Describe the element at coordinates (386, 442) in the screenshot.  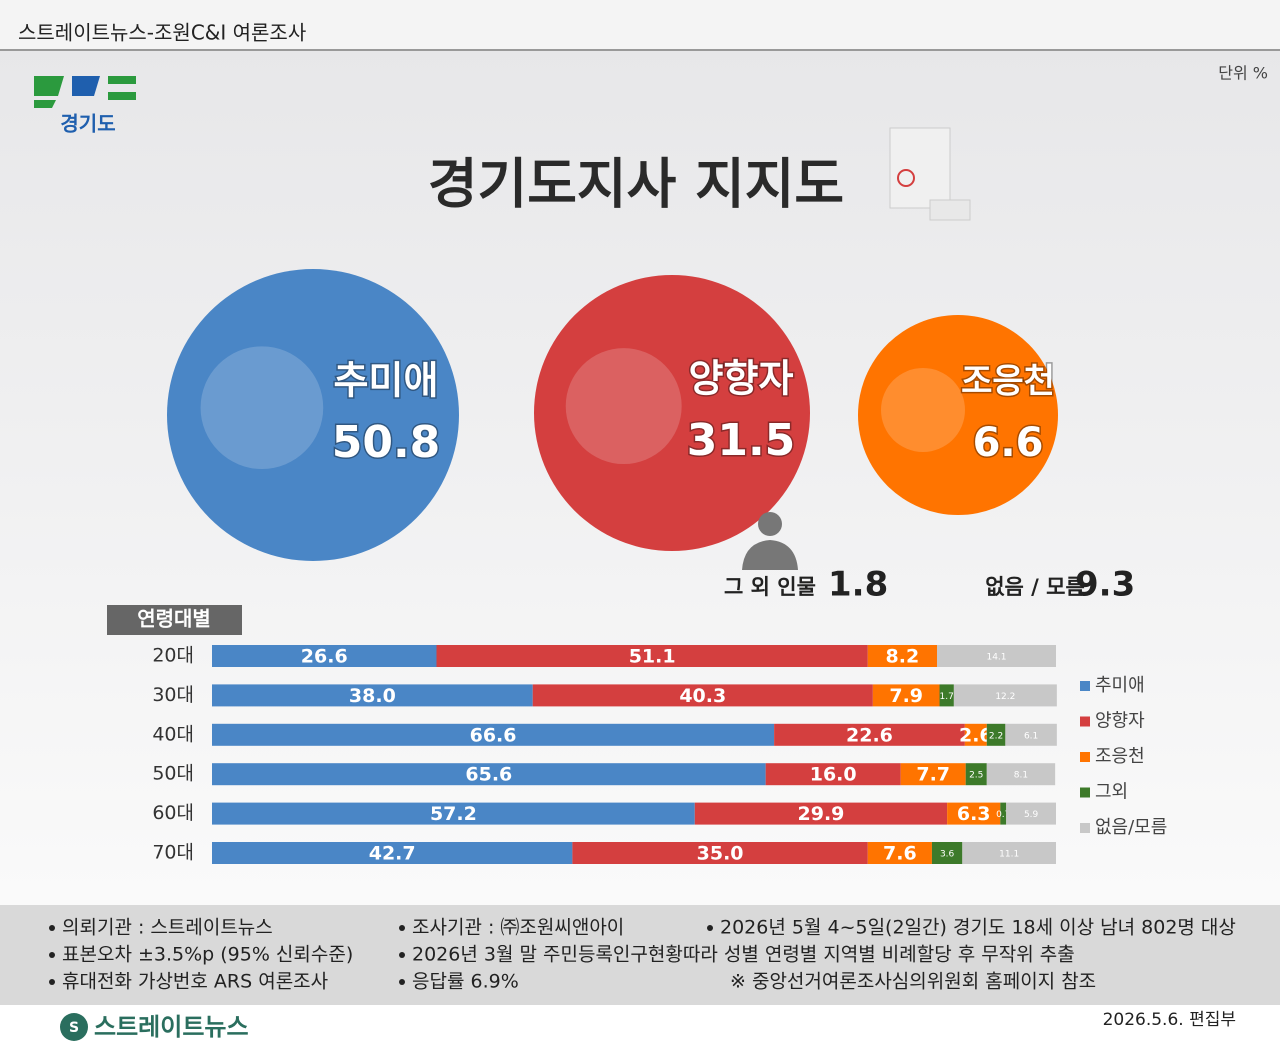
I see `candidate-value: 50.8` at that location.